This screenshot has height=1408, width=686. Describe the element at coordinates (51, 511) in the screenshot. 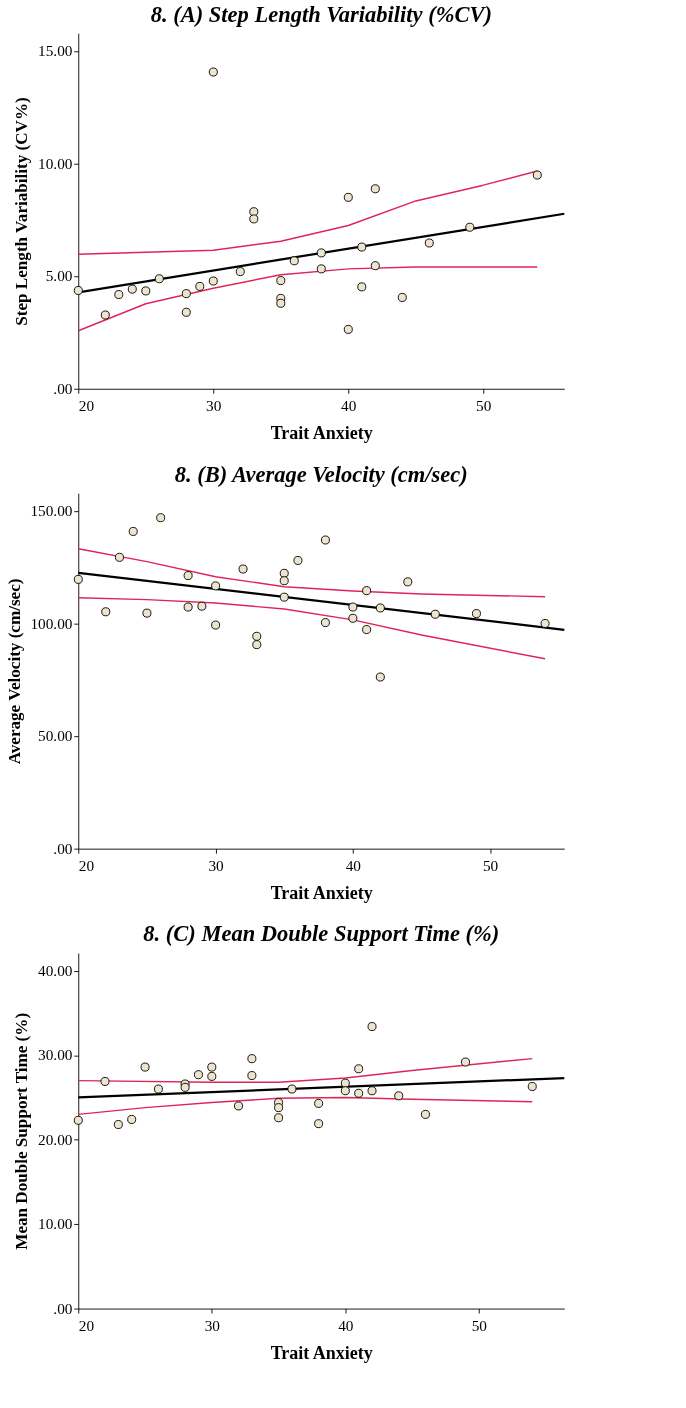

I see `y-tick-label: 150.00` at that location.